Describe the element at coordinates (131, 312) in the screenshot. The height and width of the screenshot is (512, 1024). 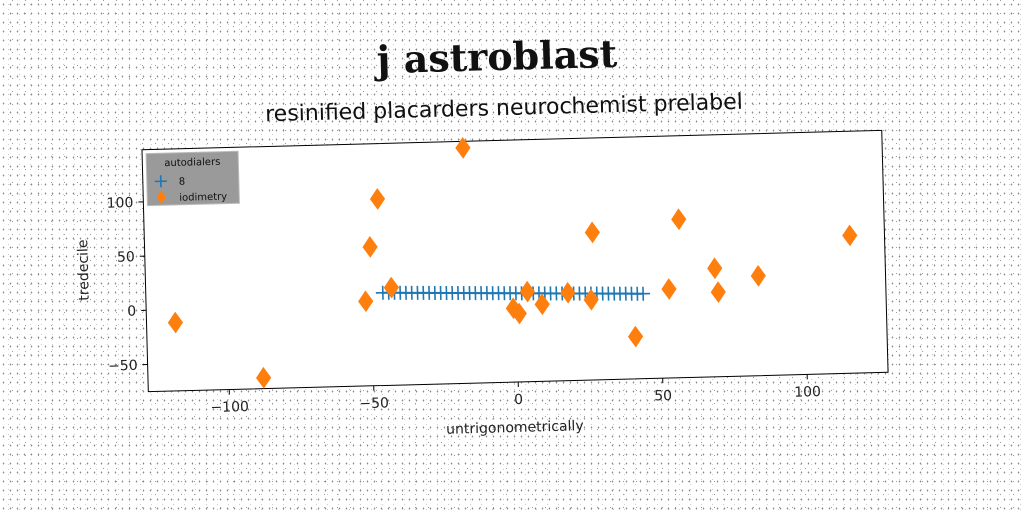
I see `y-tick-label: 0` at that location.